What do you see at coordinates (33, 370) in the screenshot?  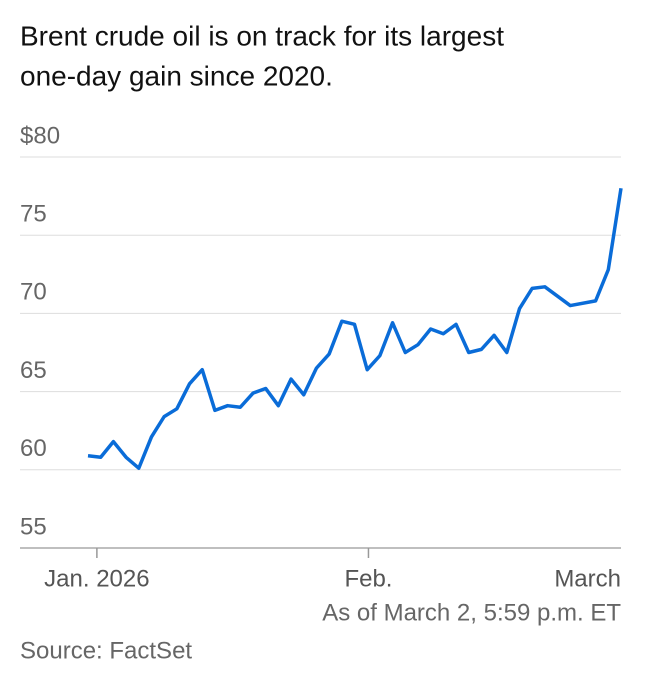 I see `y-tick-label: 65` at bounding box center [33, 370].